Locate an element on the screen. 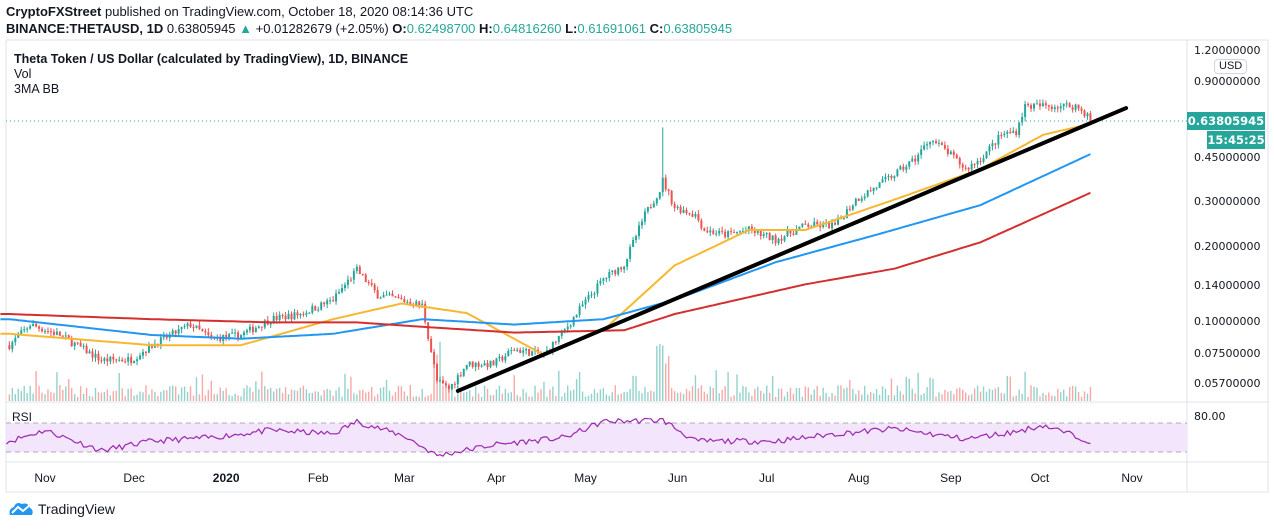 The height and width of the screenshot is (529, 1274). price-tick: 0.07500000 is located at coordinates (1227, 353).